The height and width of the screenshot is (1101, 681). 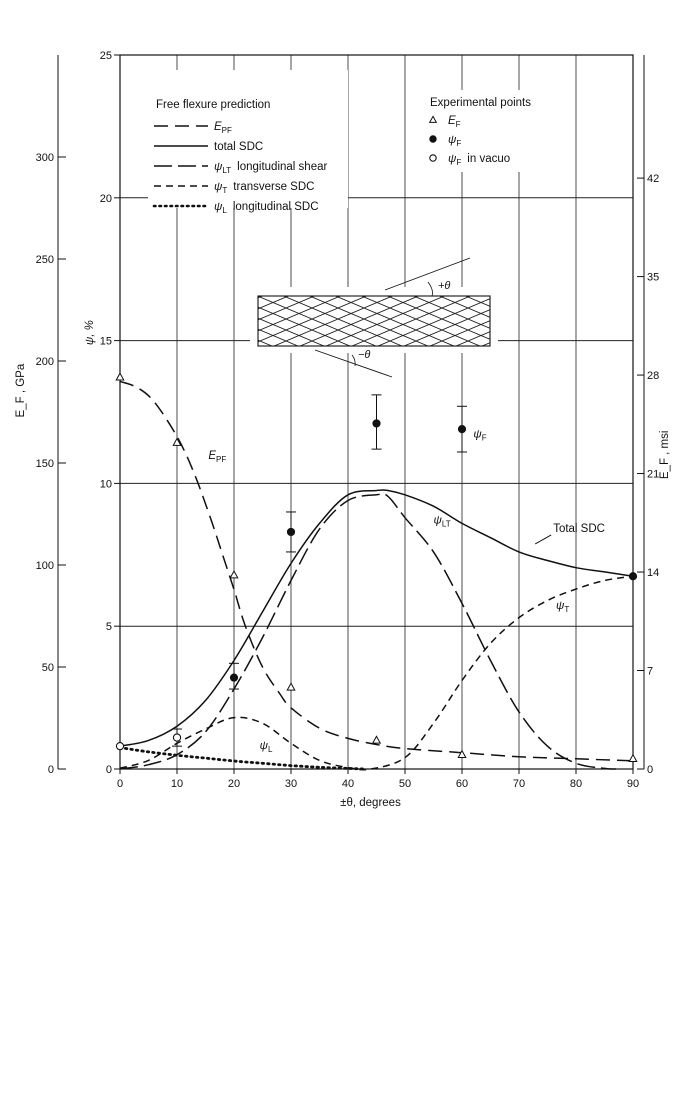 I want to click on curve-label-5-subscript: F, so click(x=484, y=438).